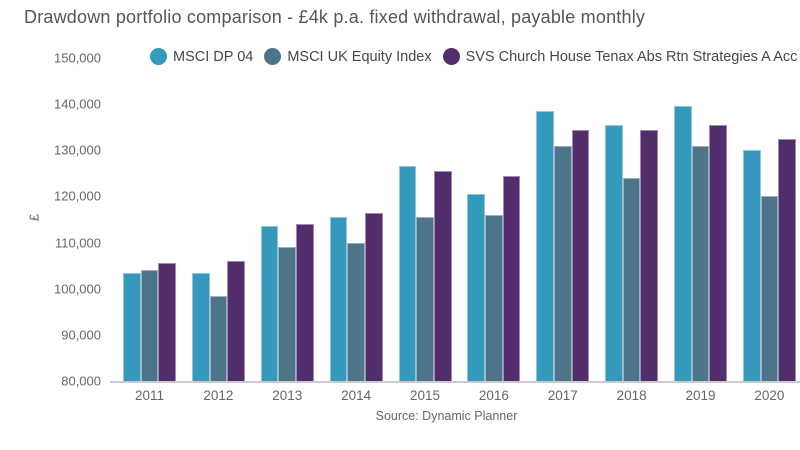 The width and height of the screenshot is (800, 450). What do you see at coordinates (287, 219) in the screenshot?
I see `bar-group-2013` at bounding box center [287, 219].